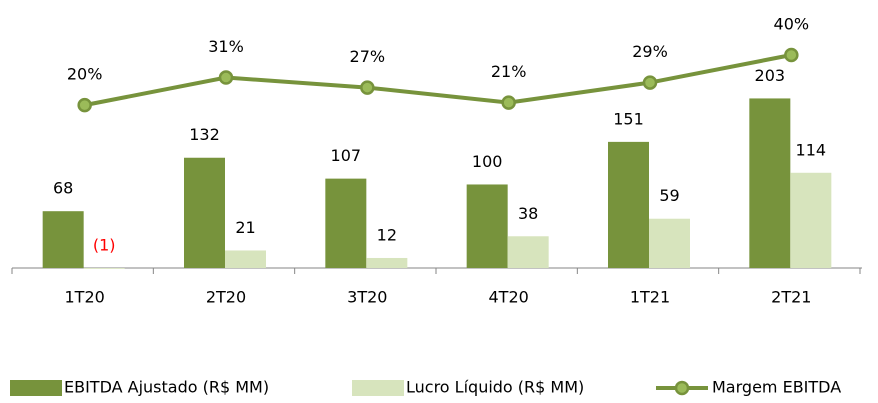 The width and height of the screenshot is (878, 403). I want to click on data-label: 21%, so click(509, 71).